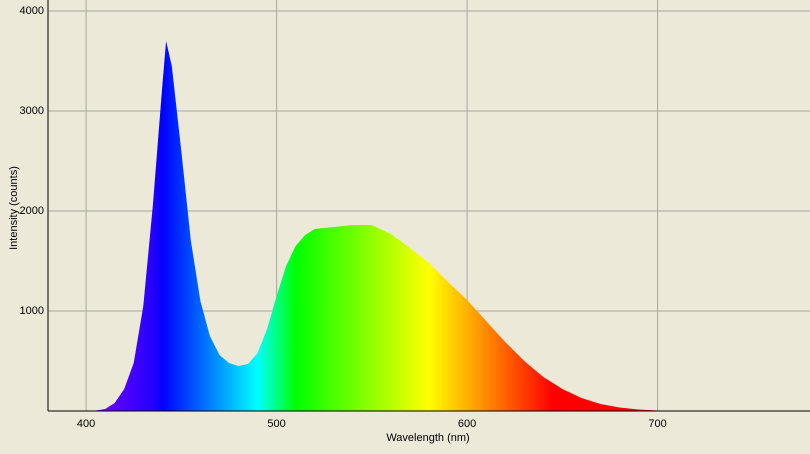 The height and width of the screenshot is (454, 810). Describe the element at coordinates (86, 424) in the screenshot. I see `x-tick-label: 400` at that location.